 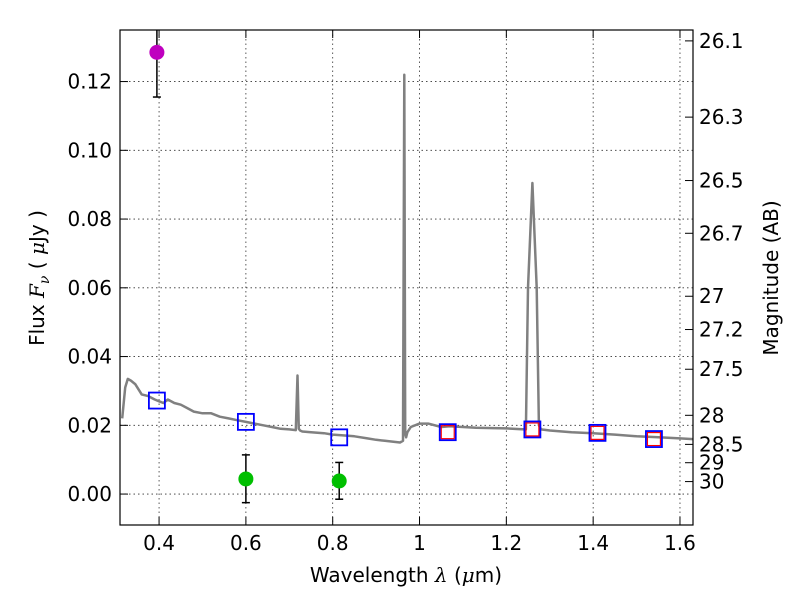 What do you see at coordinates (771, 277) in the screenshot?
I see `y2-axis-label: Magnitude (AB)` at bounding box center [771, 277].